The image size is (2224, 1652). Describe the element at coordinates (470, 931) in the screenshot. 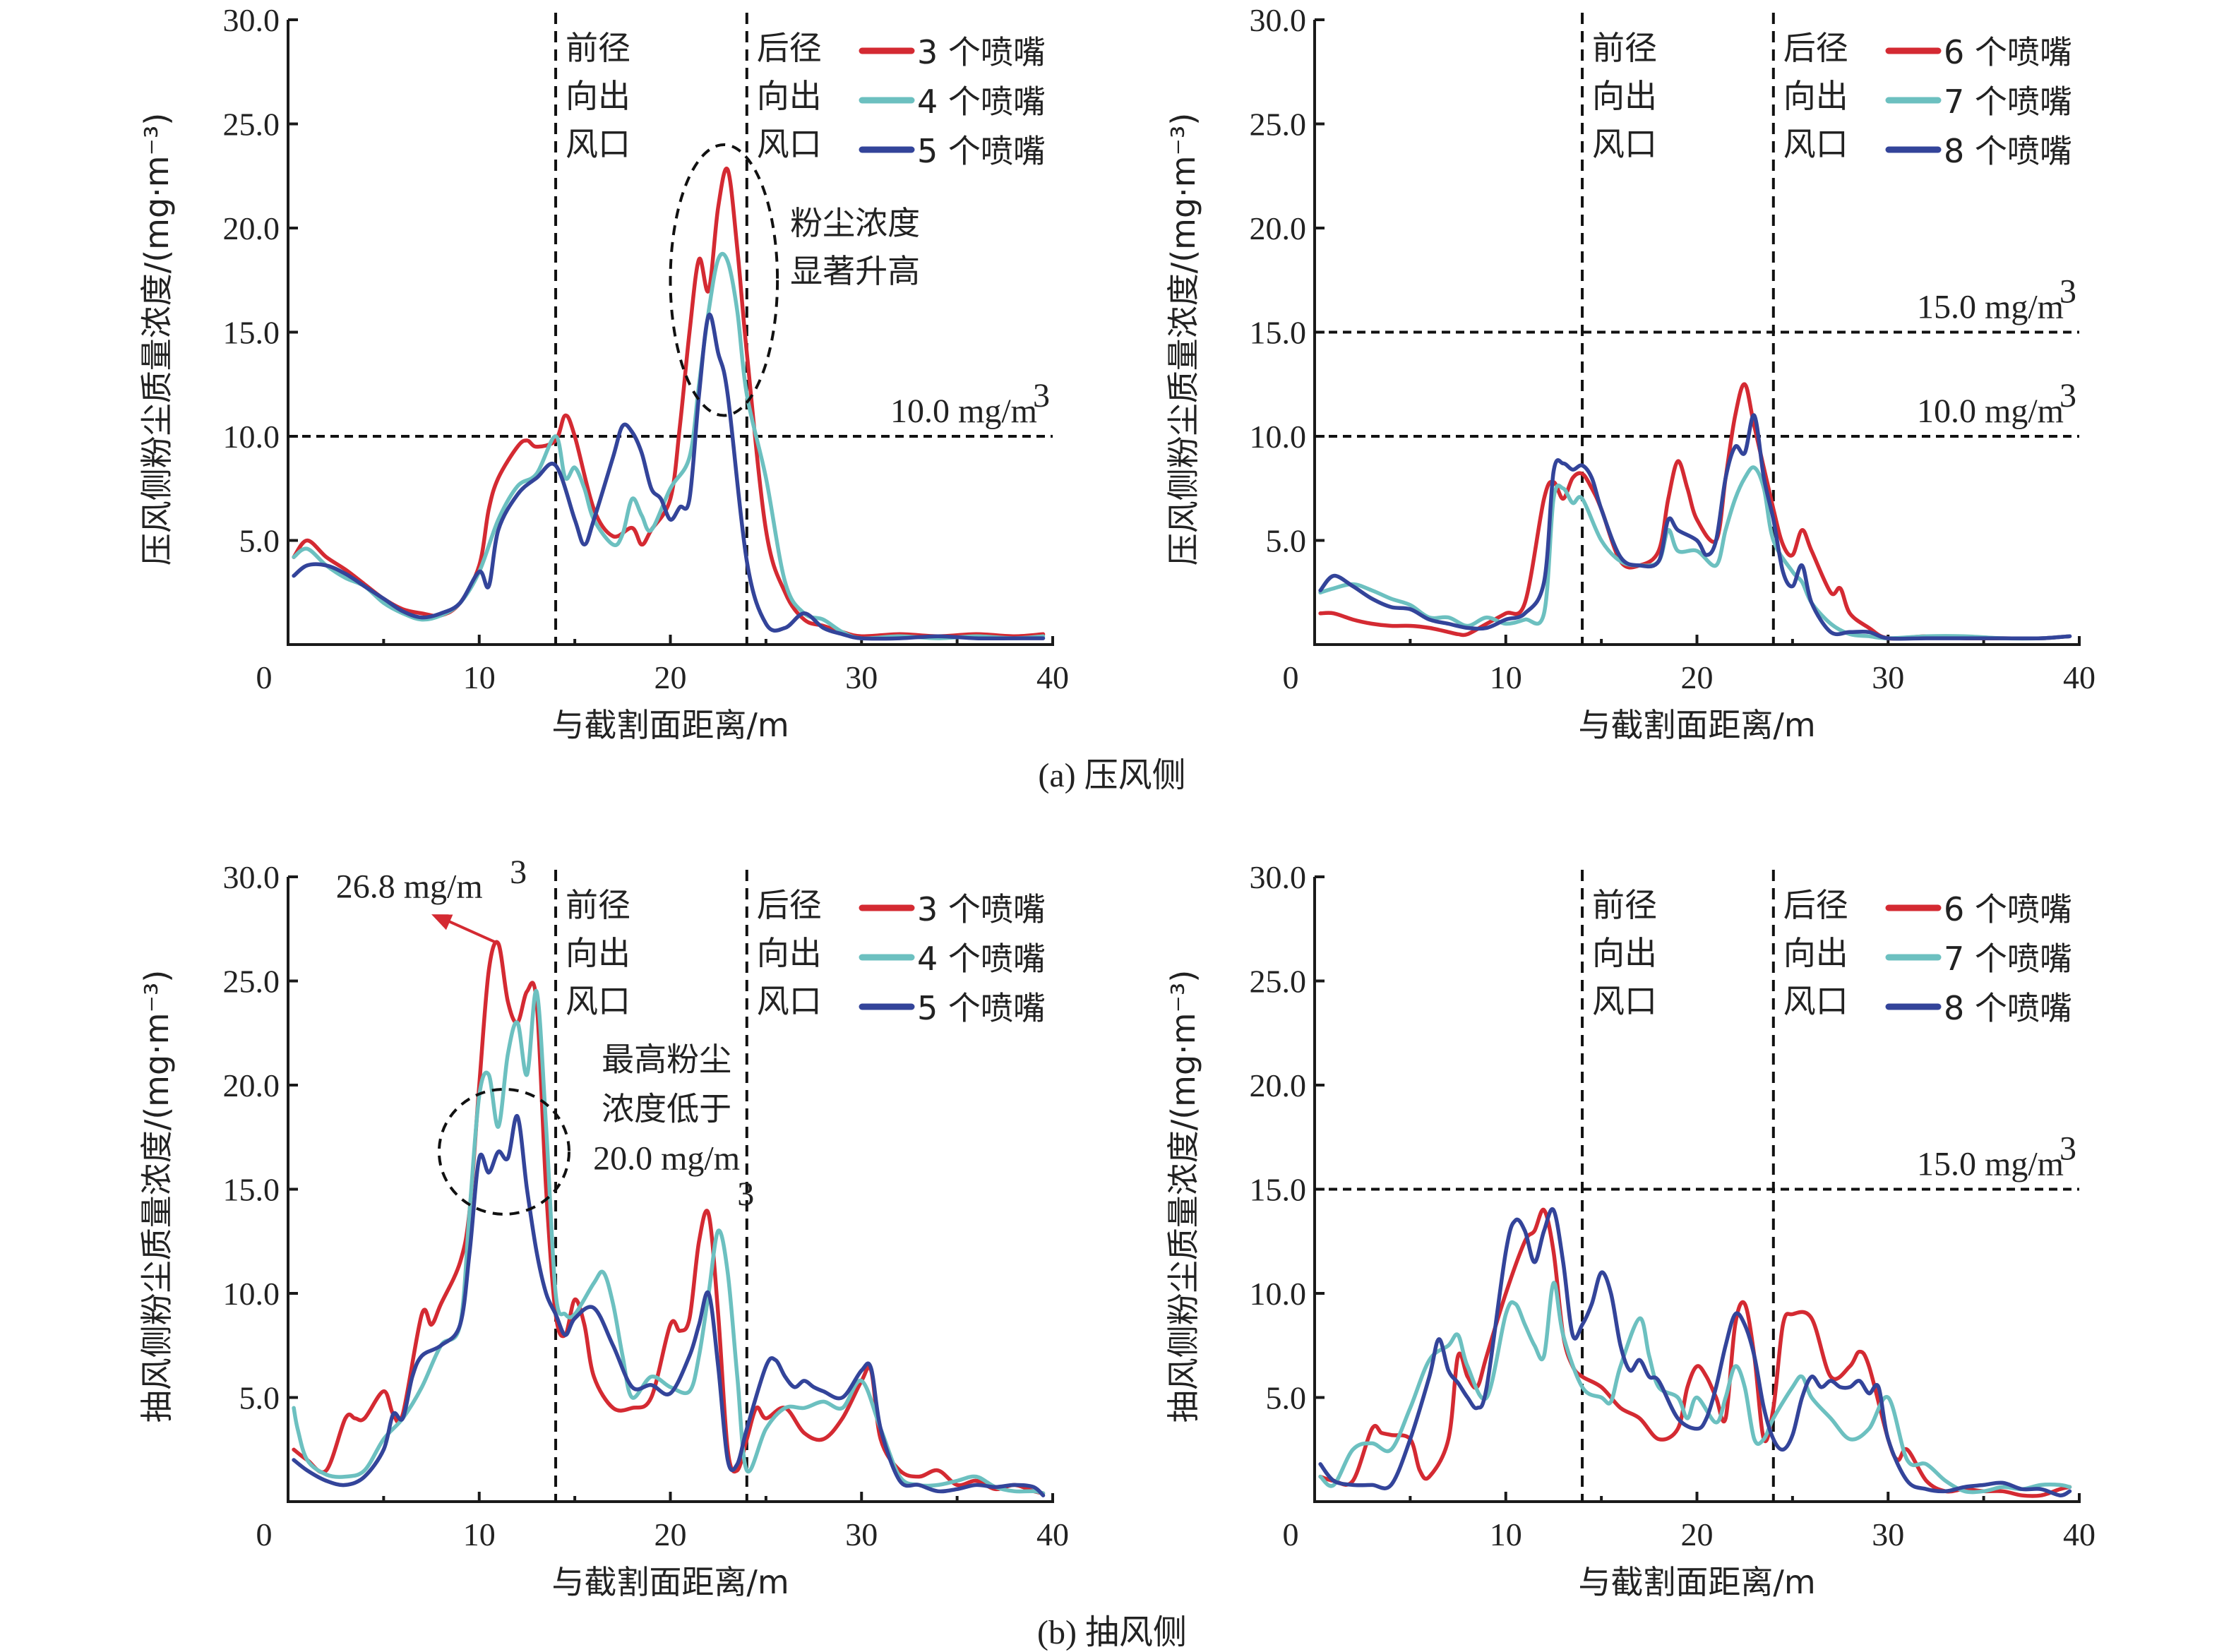

I see `annotation-arrow-line` at that location.